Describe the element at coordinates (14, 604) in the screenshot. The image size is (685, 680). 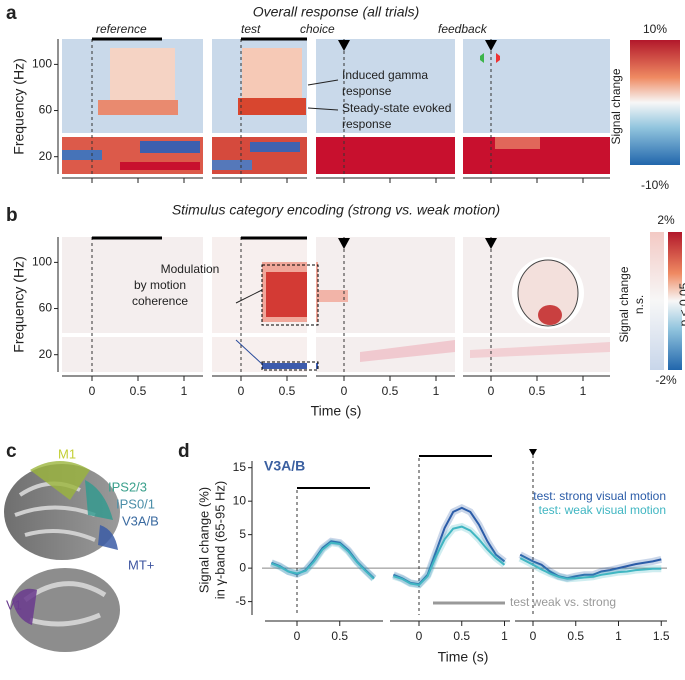
I see `brain-label: V1` at that location.